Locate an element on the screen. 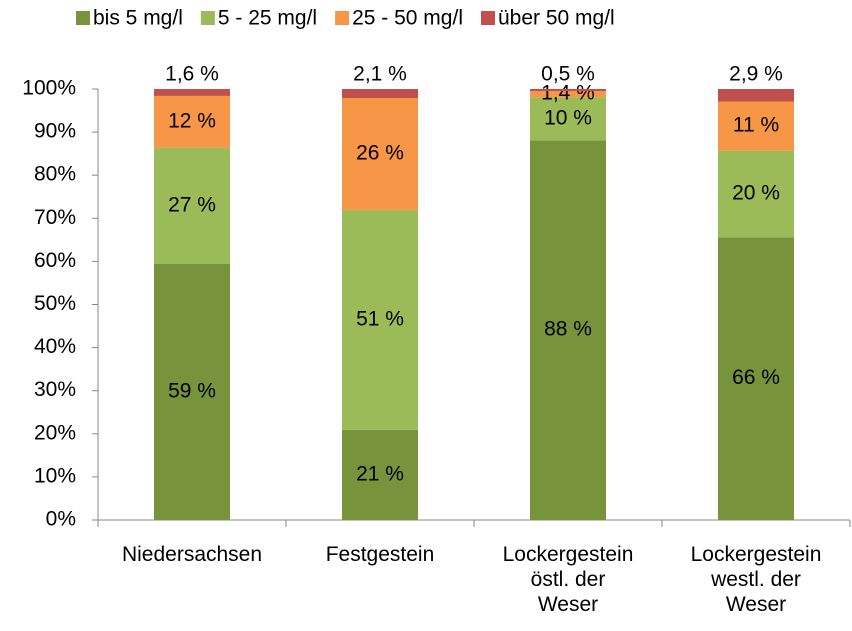 The height and width of the screenshot is (631, 852). y-tick-label: 60% is located at coordinates (55, 260).